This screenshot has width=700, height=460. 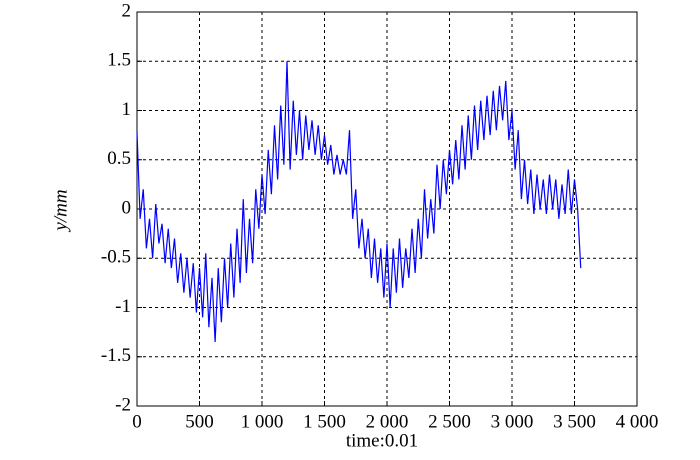 What do you see at coordinates (137, 421) in the screenshot?
I see `x-tick-label: 0` at bounding box center [137, 421].